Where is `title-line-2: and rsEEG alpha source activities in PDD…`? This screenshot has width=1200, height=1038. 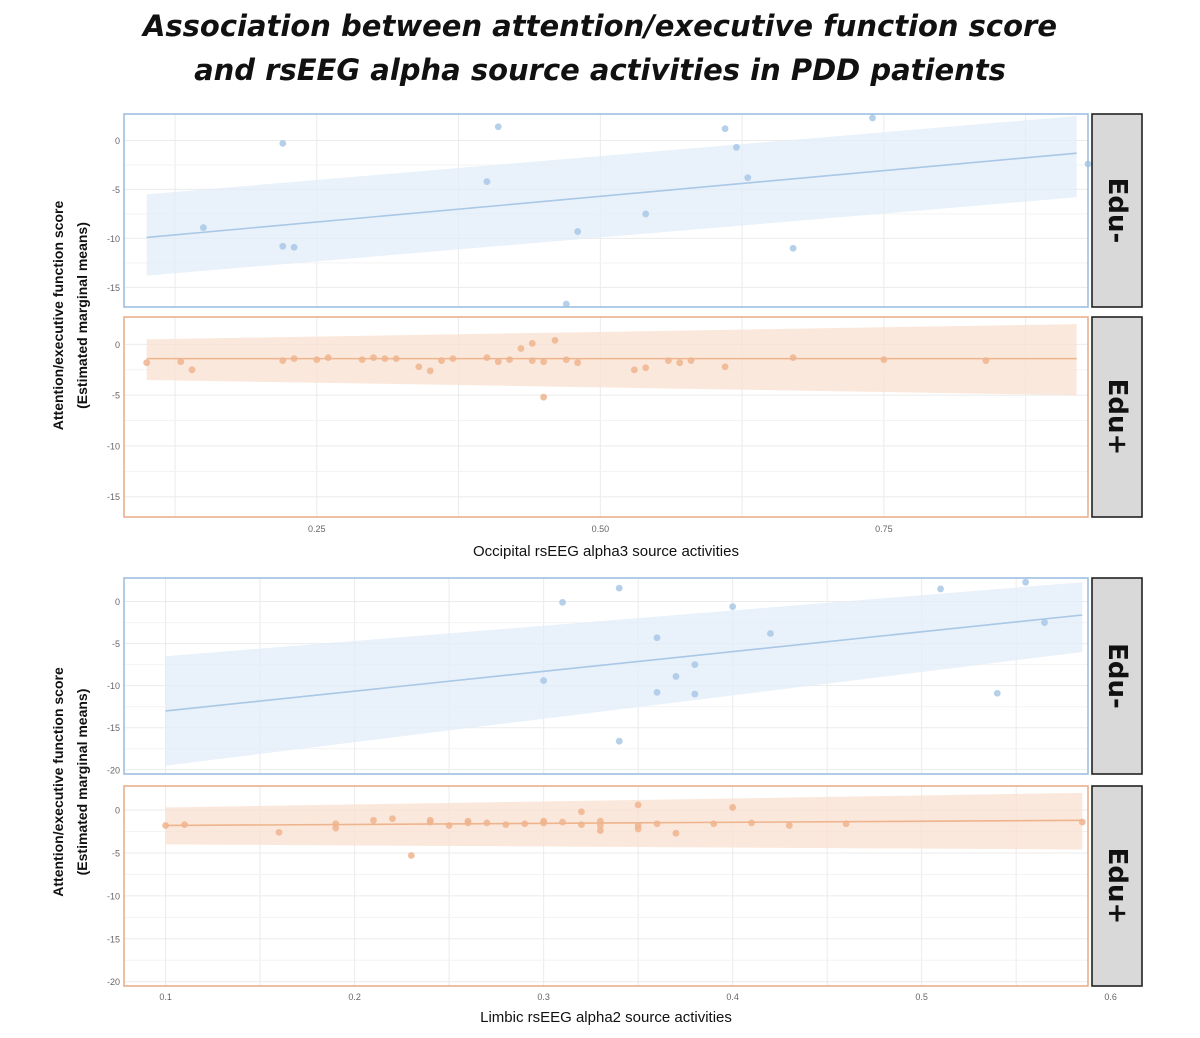 title-line-2: and rsEEG alpha source activities in PDD… is located at coordinates (600, 70).